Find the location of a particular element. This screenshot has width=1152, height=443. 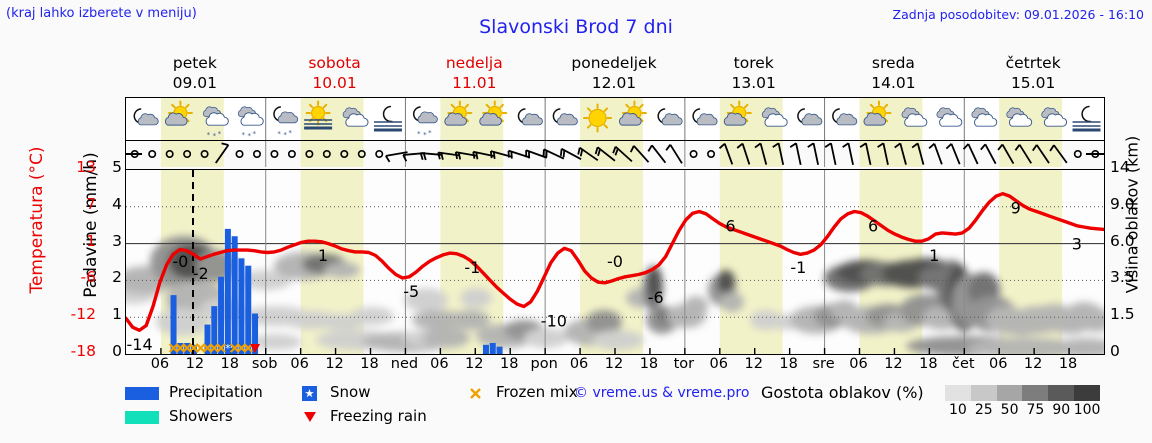

cloud-tick-3: 3.5 is located at coordinates (1122, 277).